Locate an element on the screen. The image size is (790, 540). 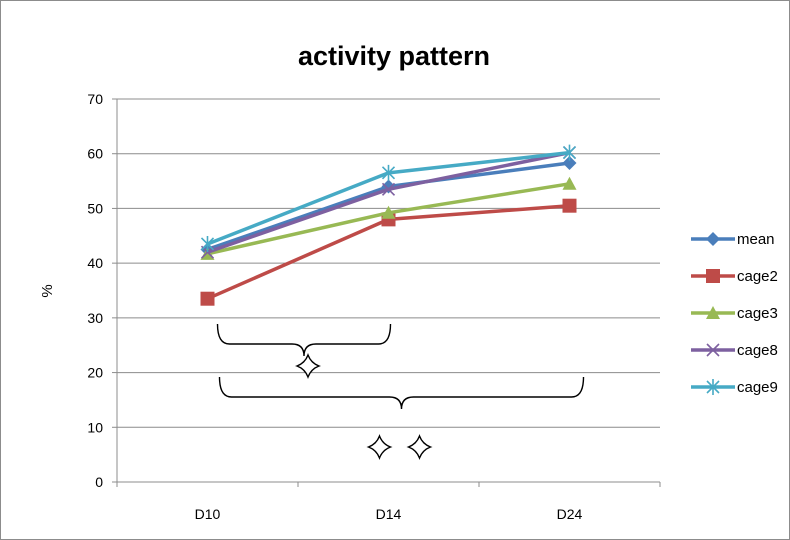
x-tick-label: D24 is located at coordinates (570, 514).